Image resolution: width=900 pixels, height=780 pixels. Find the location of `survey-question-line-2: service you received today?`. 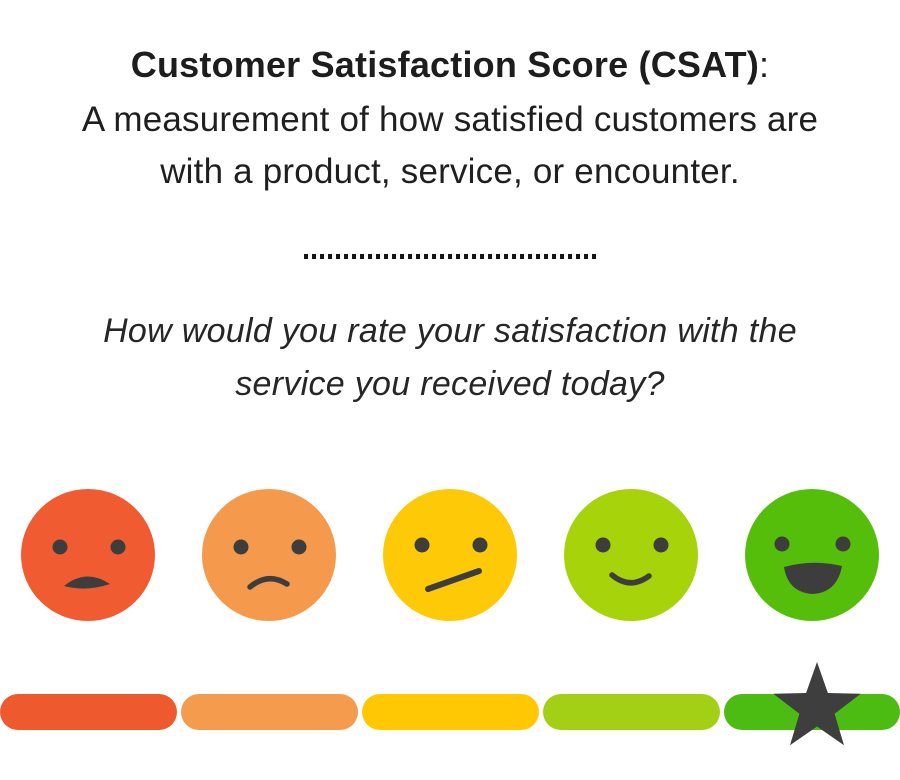

survey-question-line-2: service you received today? is located at coordinates (450, 384).